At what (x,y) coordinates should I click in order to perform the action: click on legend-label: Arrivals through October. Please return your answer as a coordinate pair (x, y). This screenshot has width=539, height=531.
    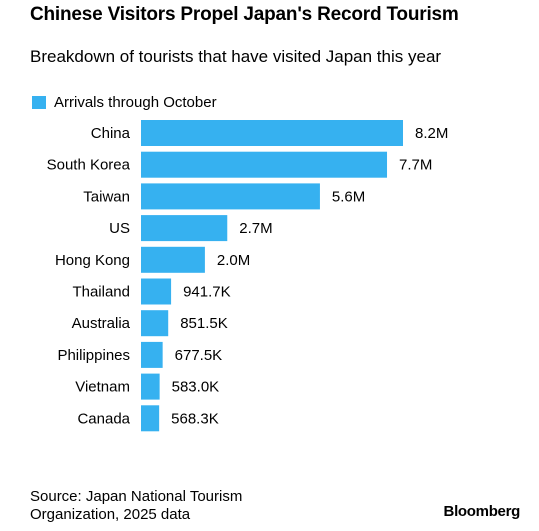
    Looking at the image, I should click on (135, 102).